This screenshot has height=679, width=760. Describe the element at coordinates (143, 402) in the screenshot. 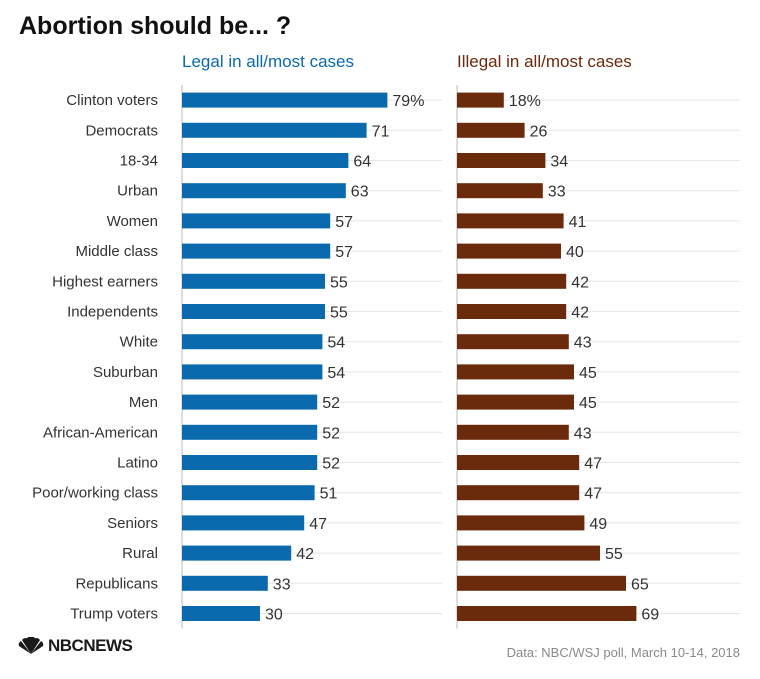

I see `category-label: Men` at that location.